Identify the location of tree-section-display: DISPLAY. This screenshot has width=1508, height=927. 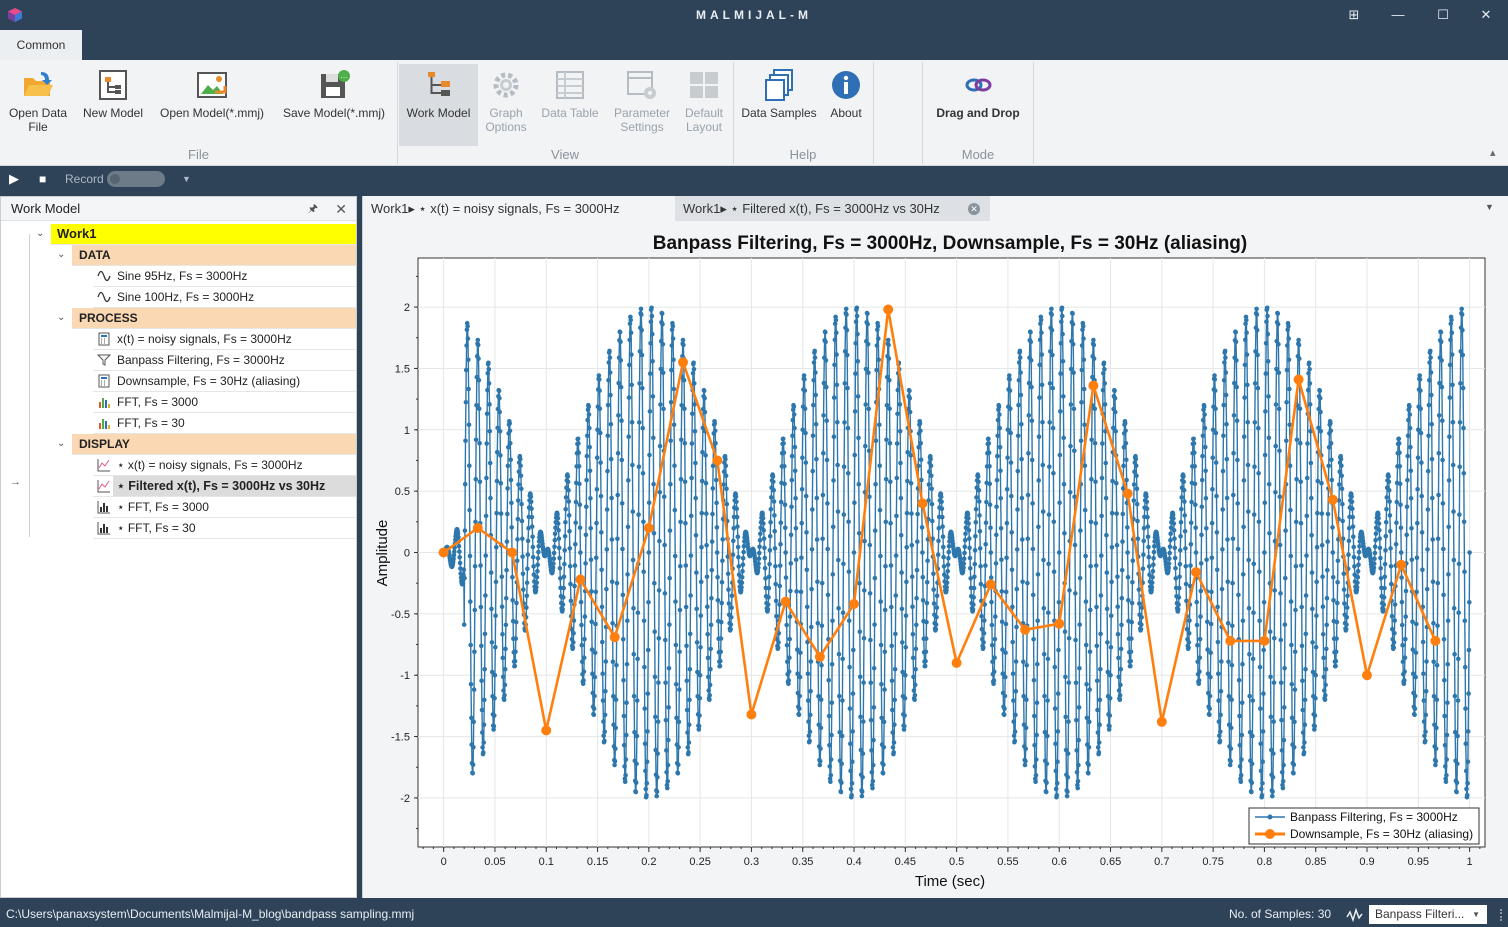
(214, 444).